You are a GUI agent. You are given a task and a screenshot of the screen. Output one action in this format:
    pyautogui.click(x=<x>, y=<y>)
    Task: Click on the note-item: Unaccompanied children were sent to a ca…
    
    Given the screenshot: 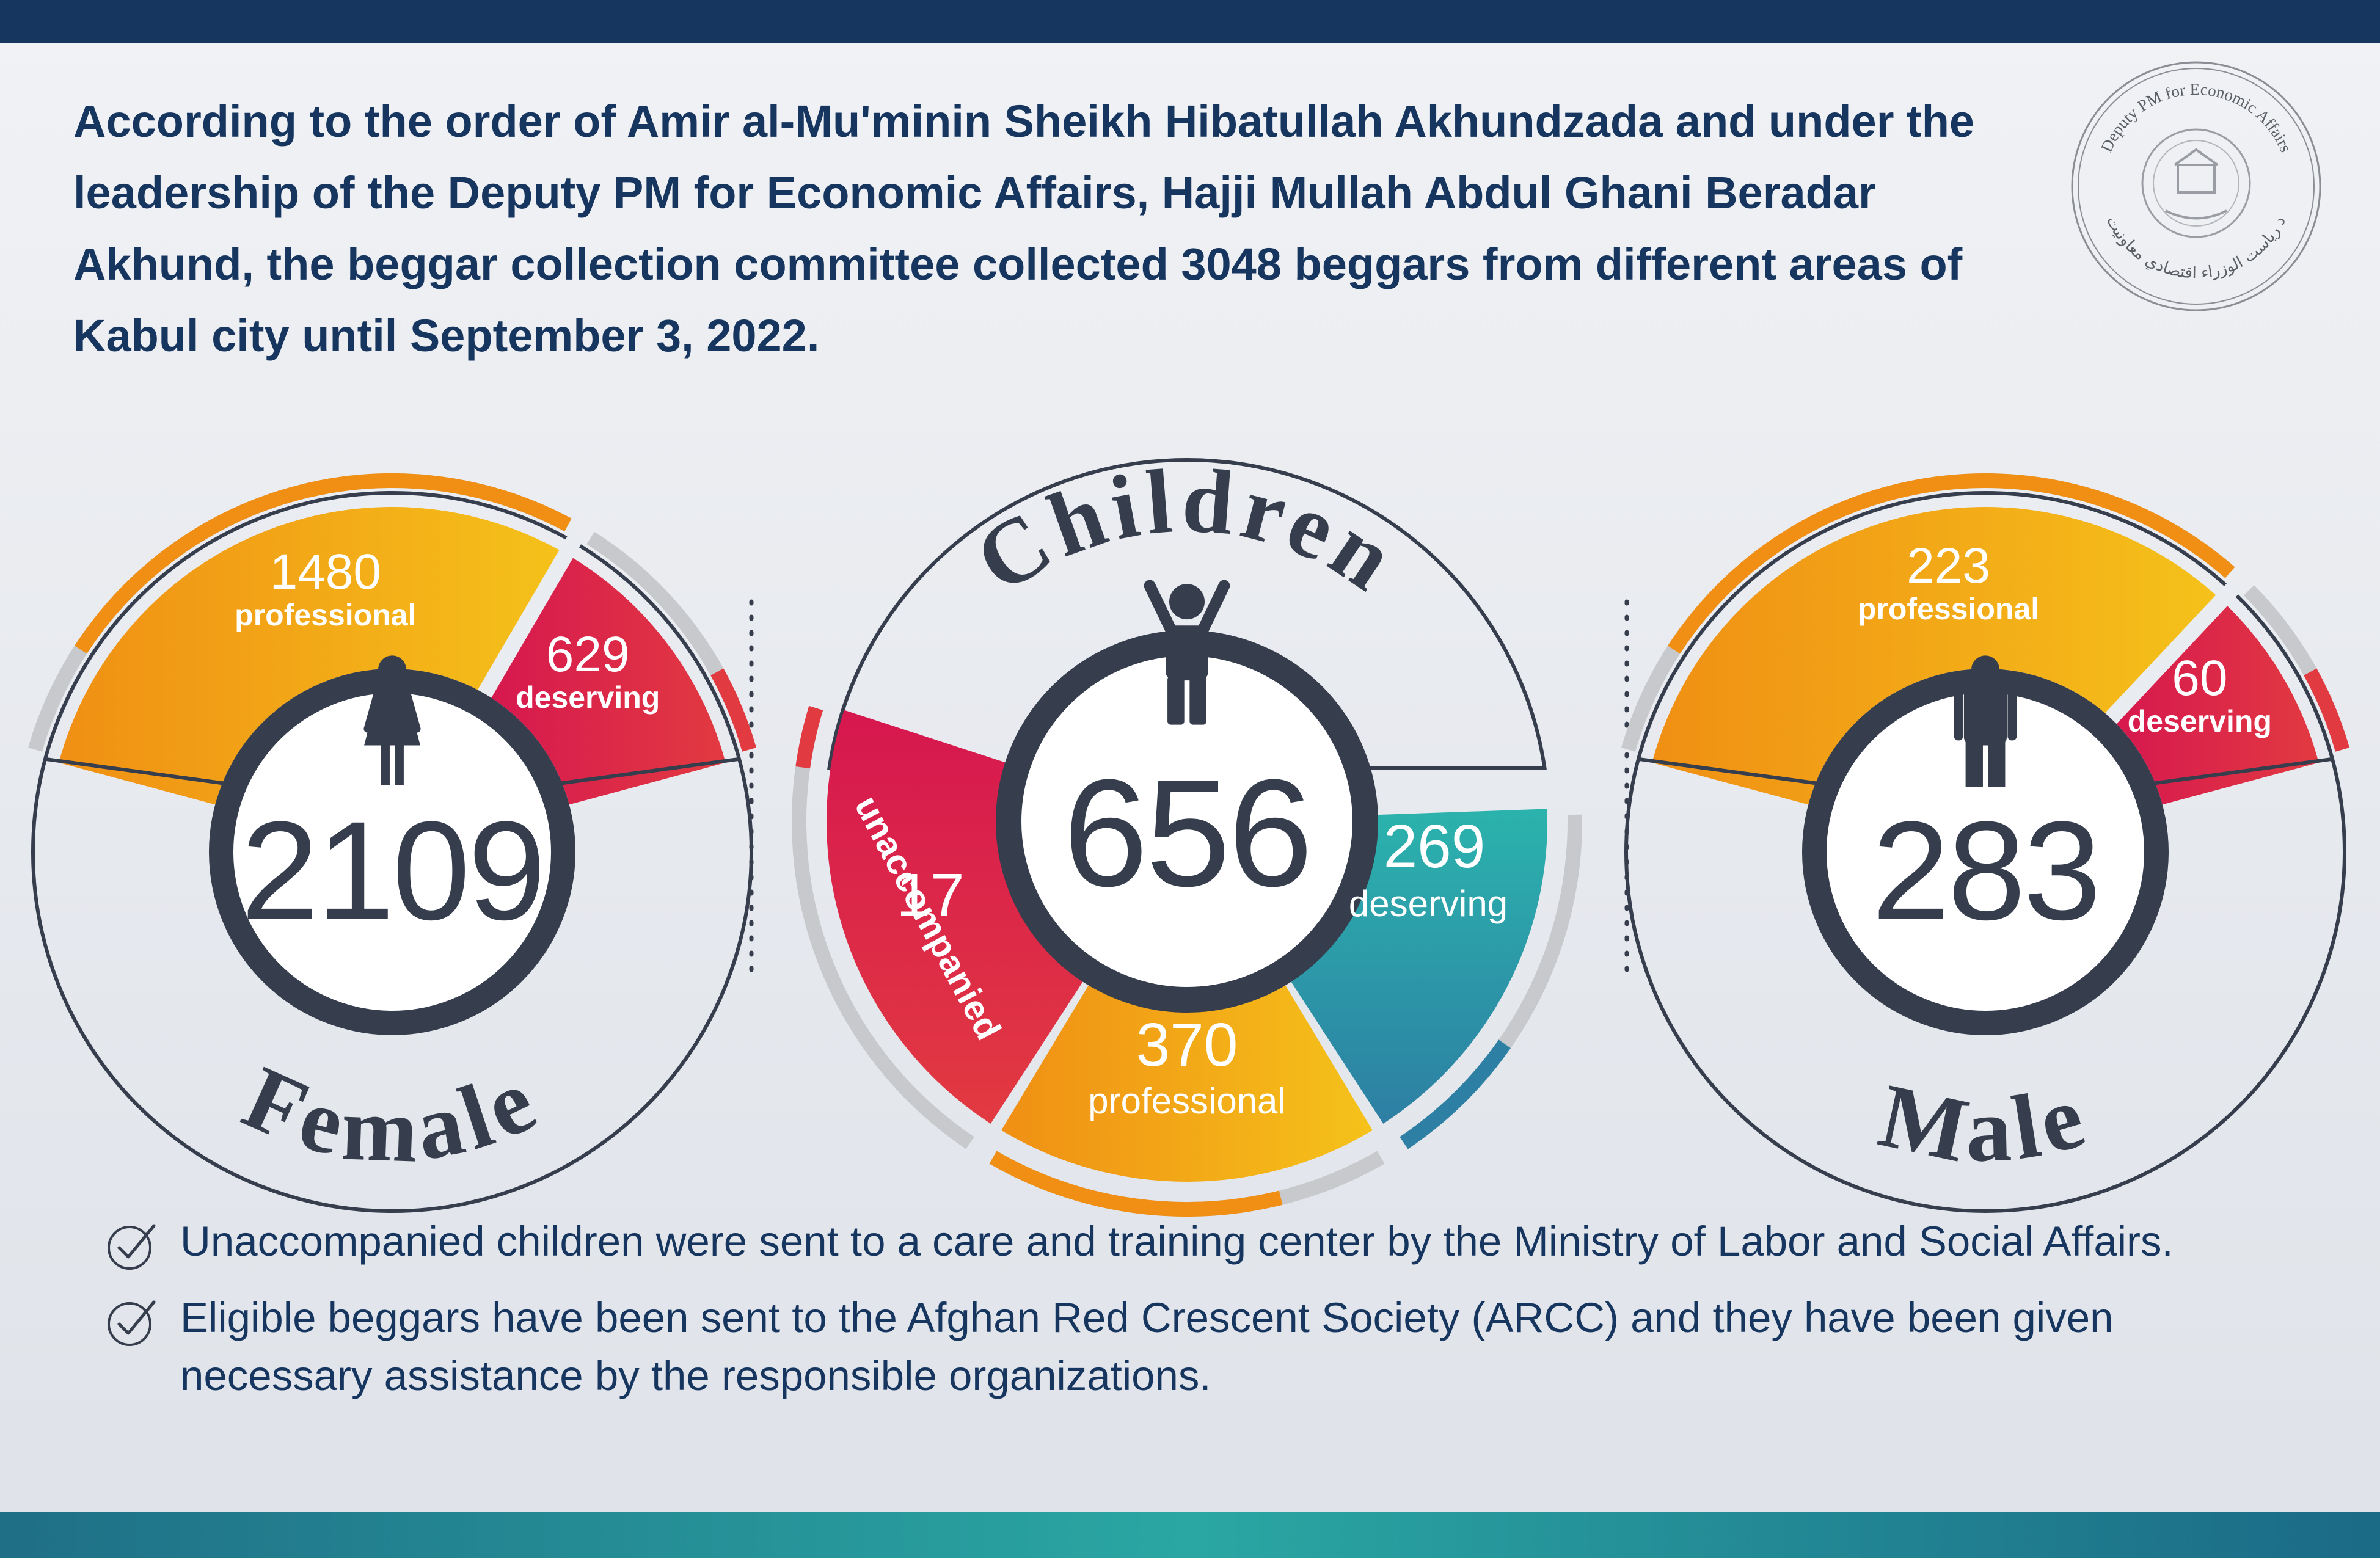 What is the action you would take?
    pyautogui.click(x=1191, y=1241)
    